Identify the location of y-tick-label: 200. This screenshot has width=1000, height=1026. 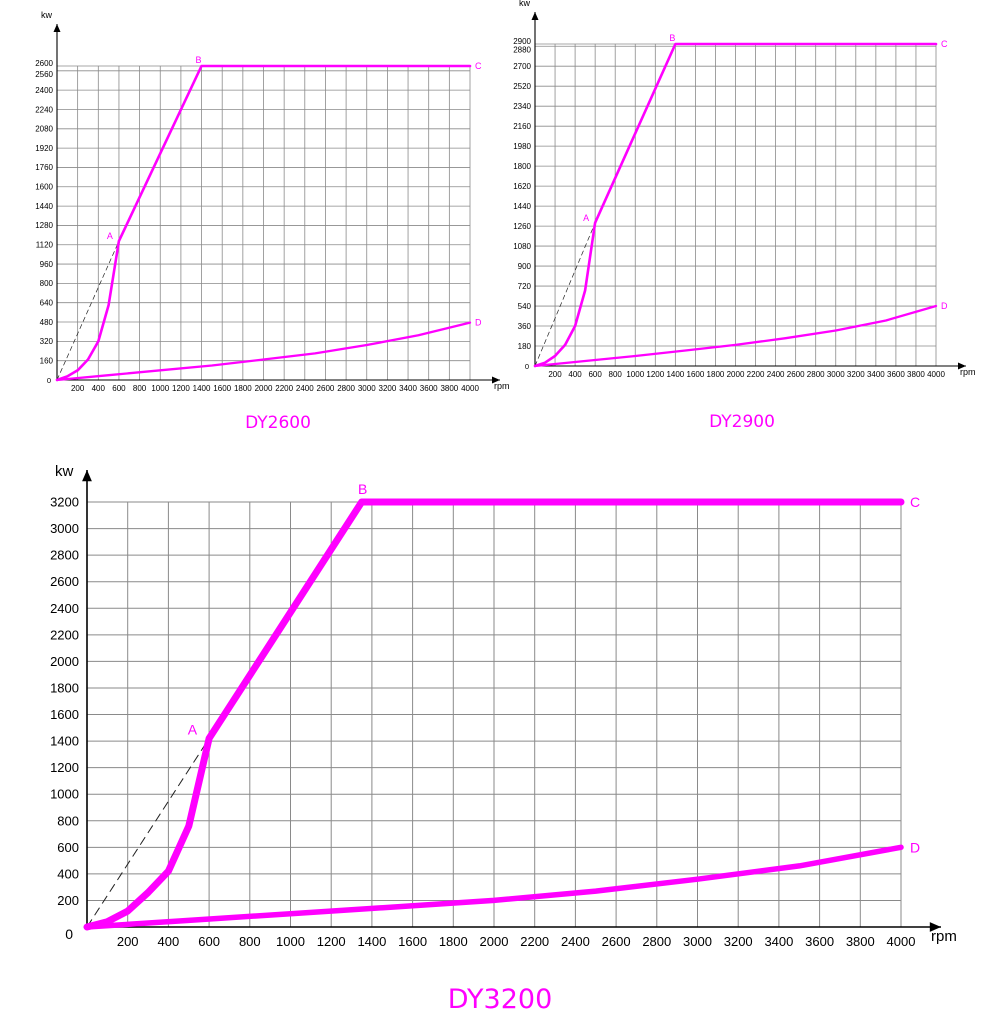
(68, 900).